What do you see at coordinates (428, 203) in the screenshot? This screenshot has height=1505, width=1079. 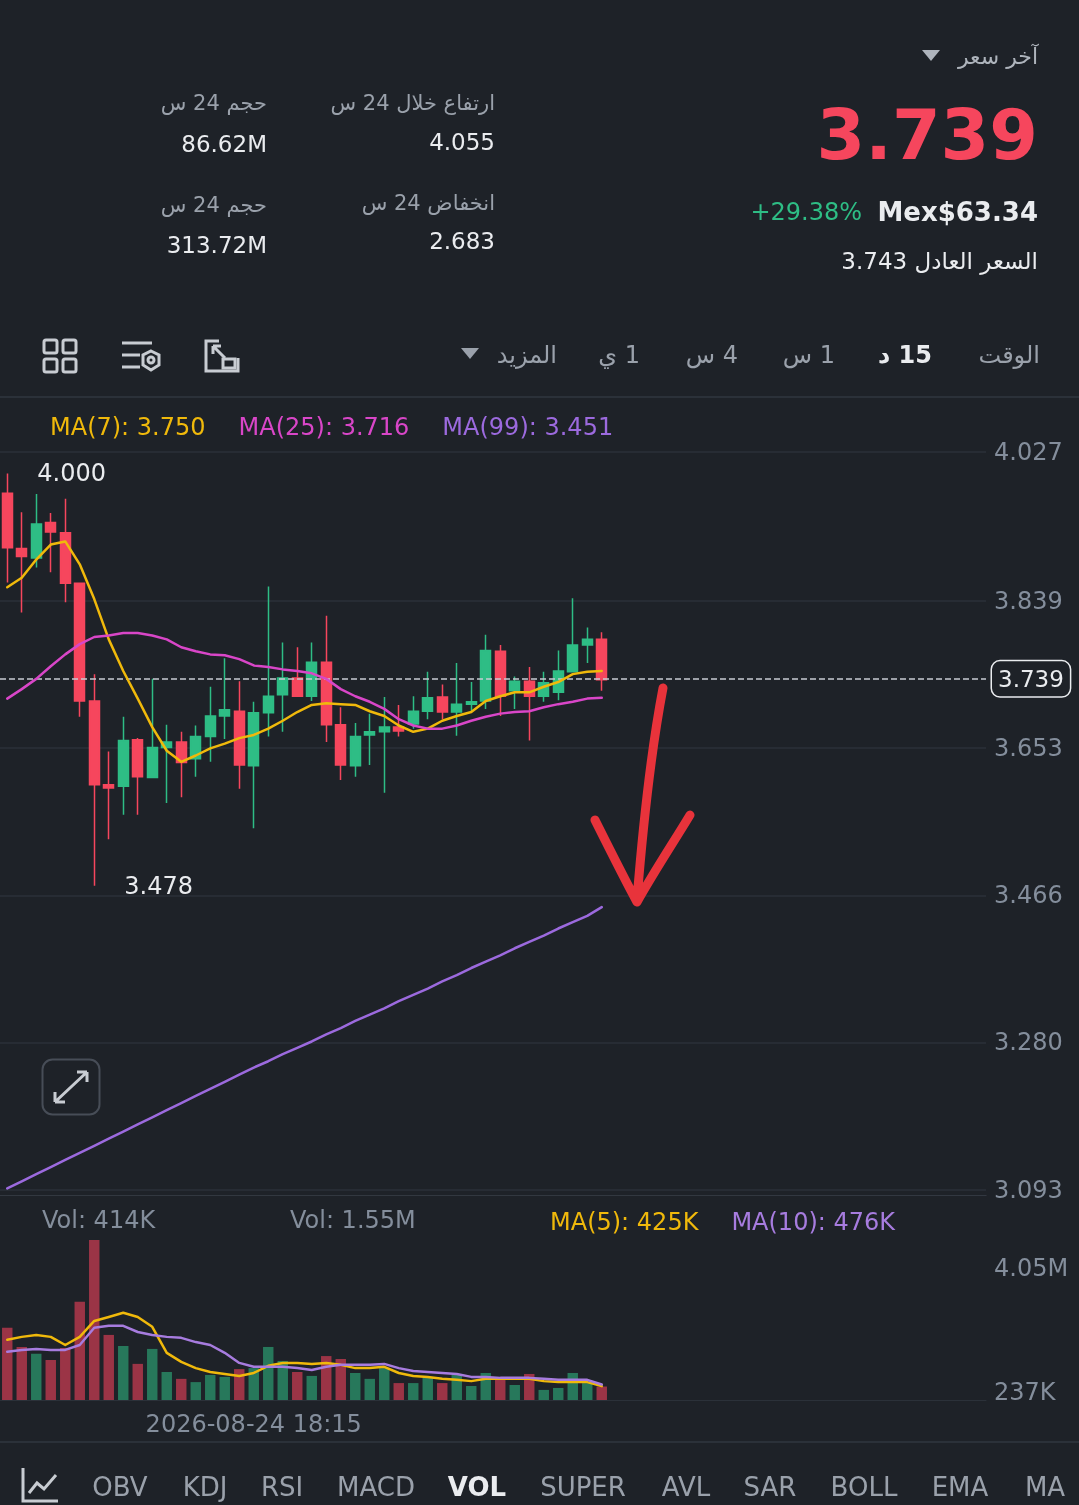 I see `text: انخفاض 24 س` at bounding box center [428, 203].